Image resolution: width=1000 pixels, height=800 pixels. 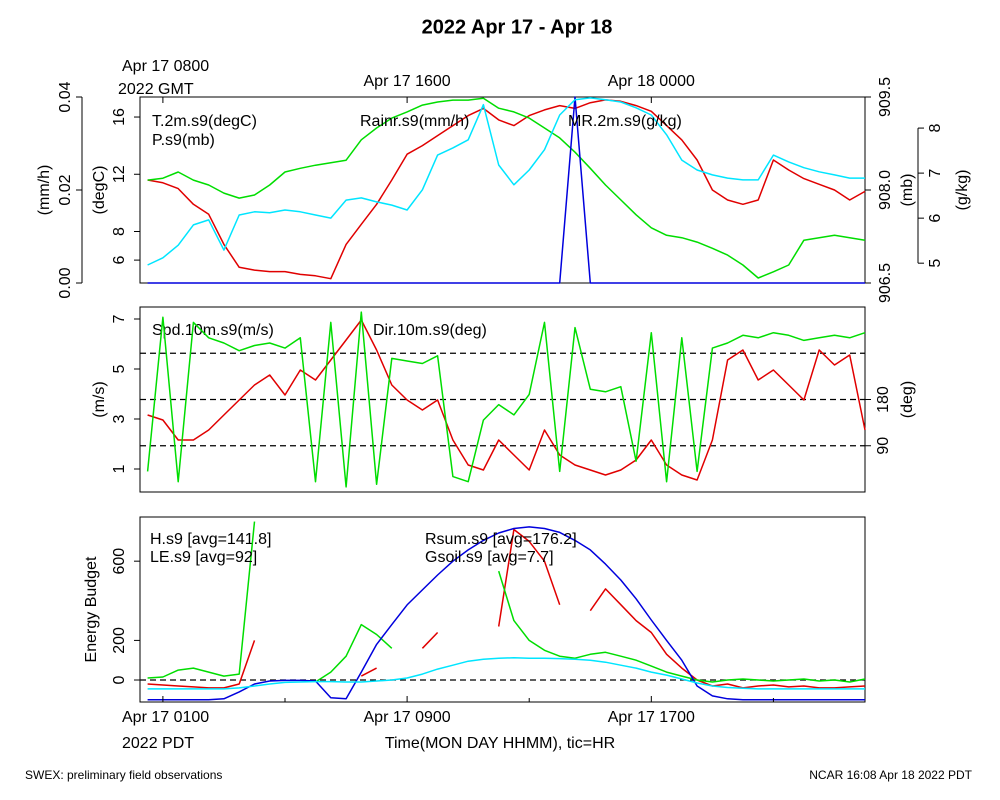 What do you see at coordinates (203, 557) in the screenshot?
I see `legend-label: LE.s9 [avg=92]` at bounding box center [203, 557].